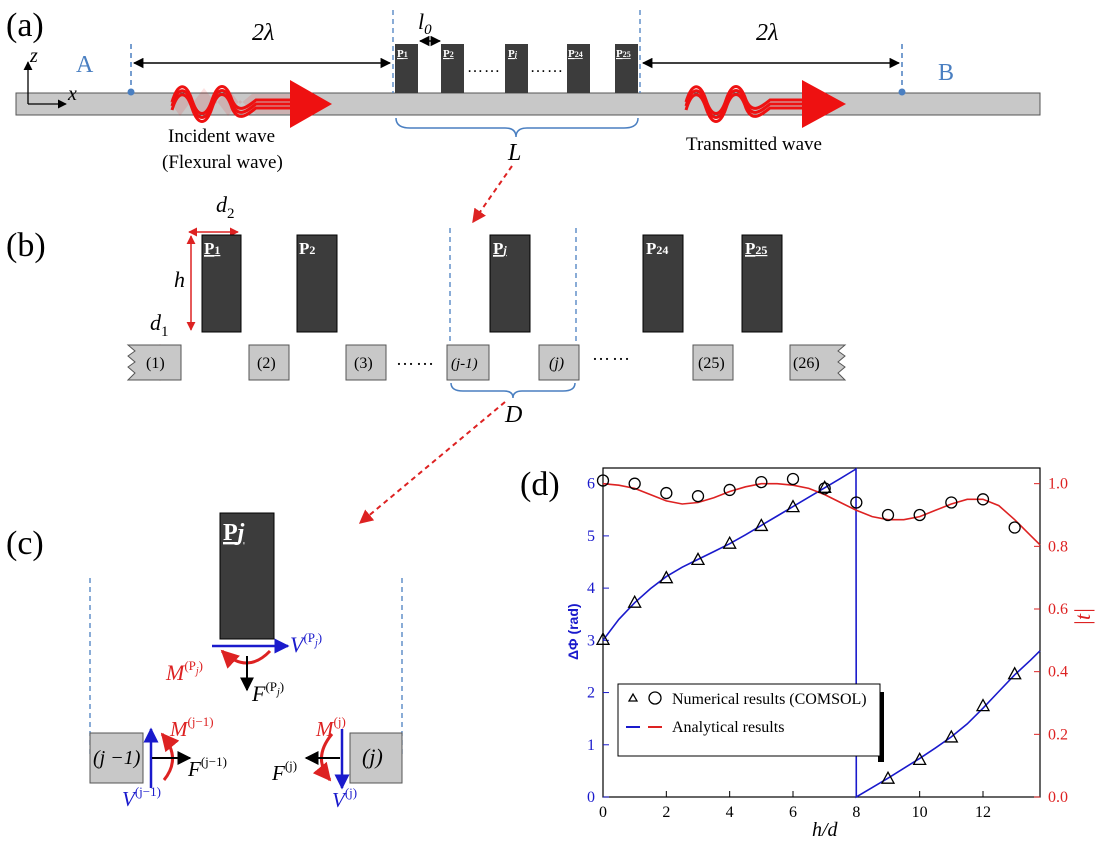 The width and height of the screenshot is (1106, 848). Describe the element at coordinates (1058, 797) in the screenshot. I see `y-right-tick-label: 0.0` at that location.